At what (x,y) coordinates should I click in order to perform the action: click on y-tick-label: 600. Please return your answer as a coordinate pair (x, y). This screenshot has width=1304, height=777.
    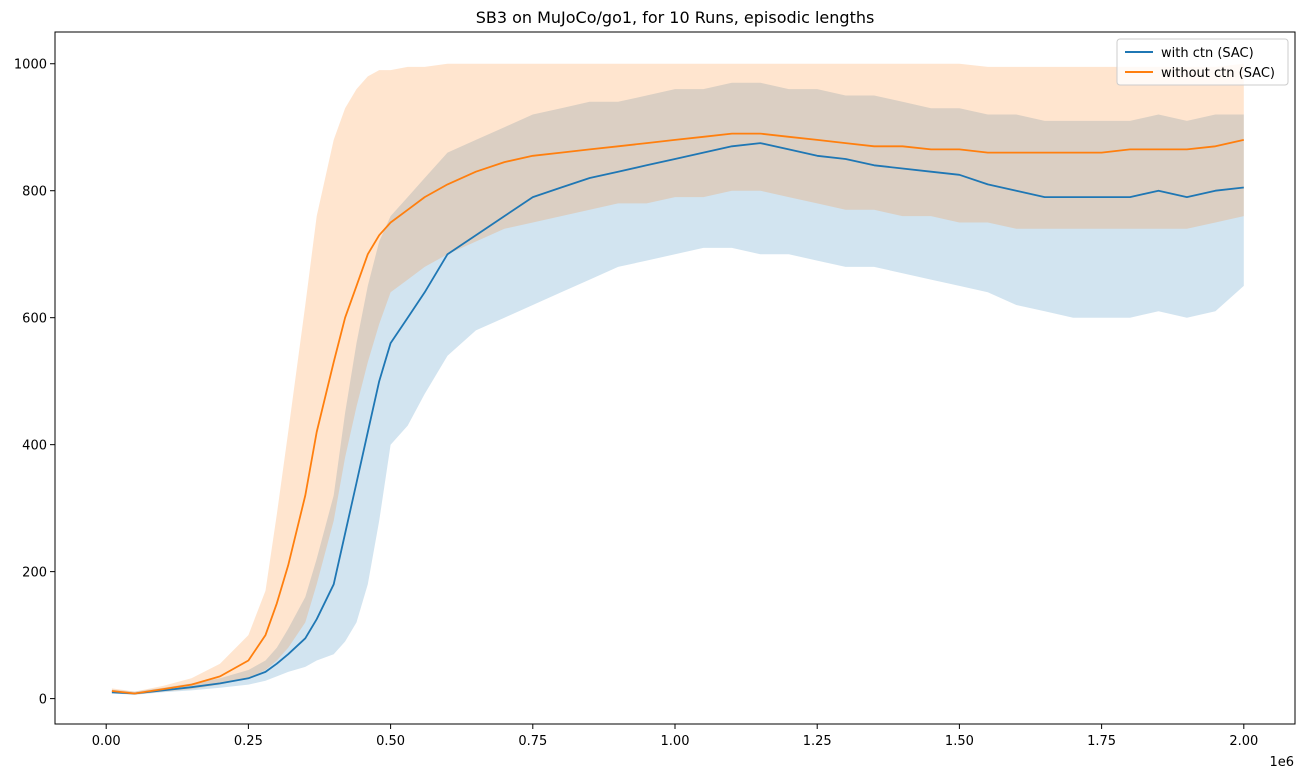
    Looking at the image, I should click on (34, 319).